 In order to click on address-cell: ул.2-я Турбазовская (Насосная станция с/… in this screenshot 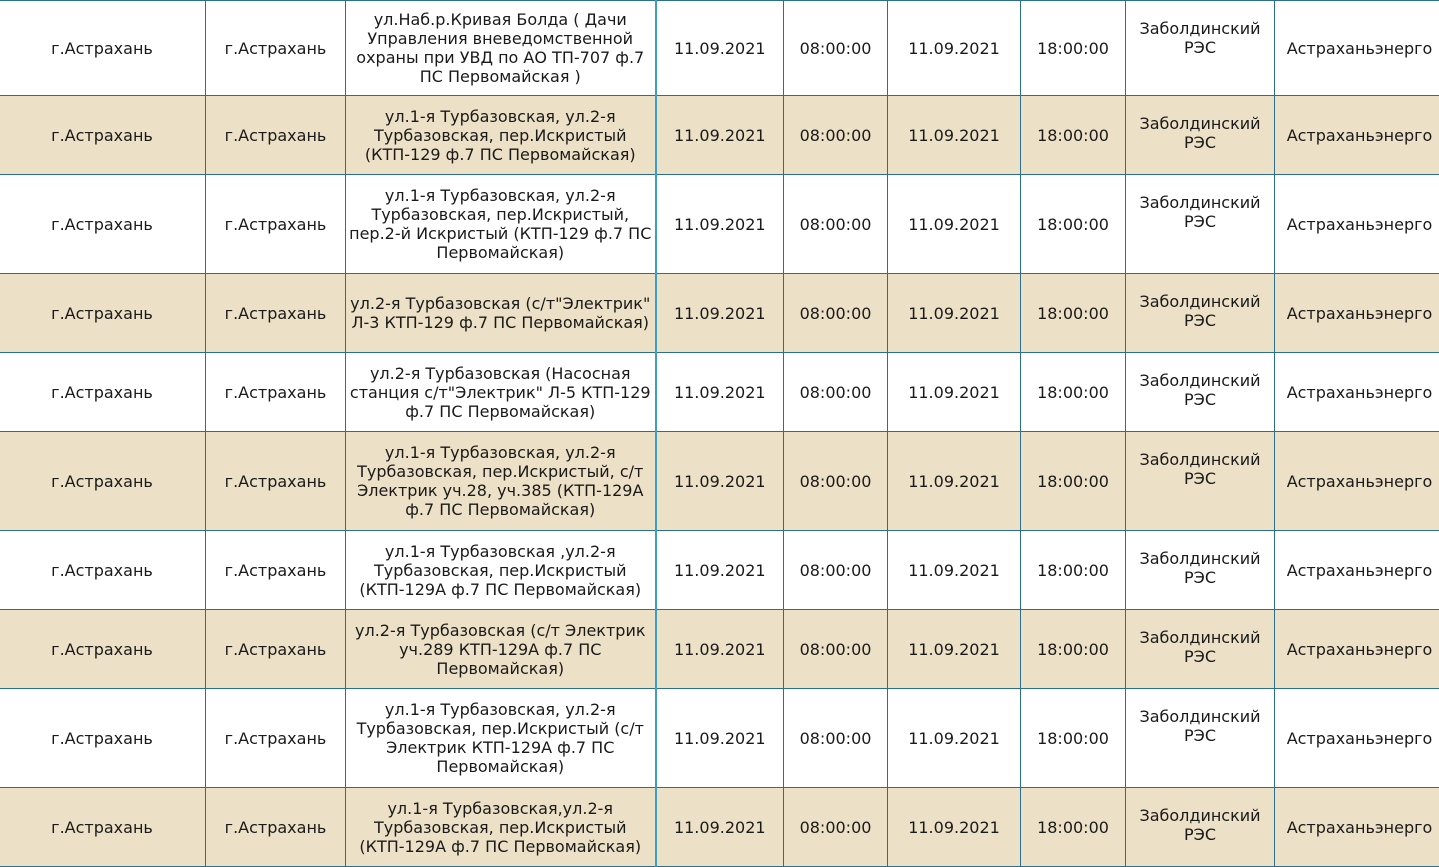, I will do `click(501, 392)`.